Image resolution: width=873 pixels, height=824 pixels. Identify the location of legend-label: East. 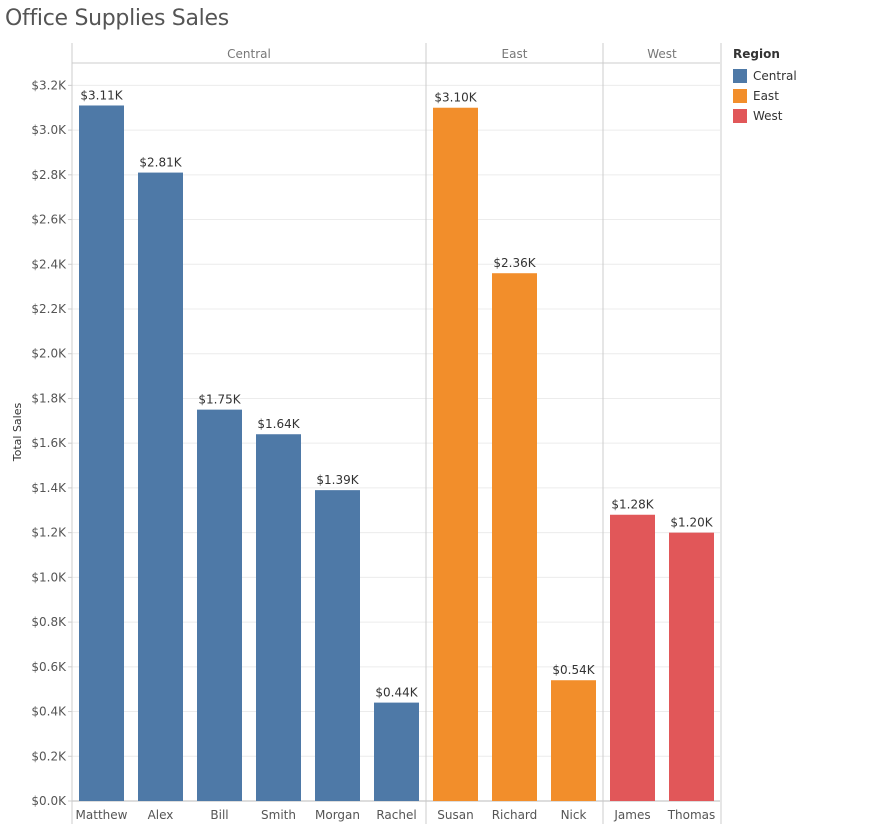
(766, 96).